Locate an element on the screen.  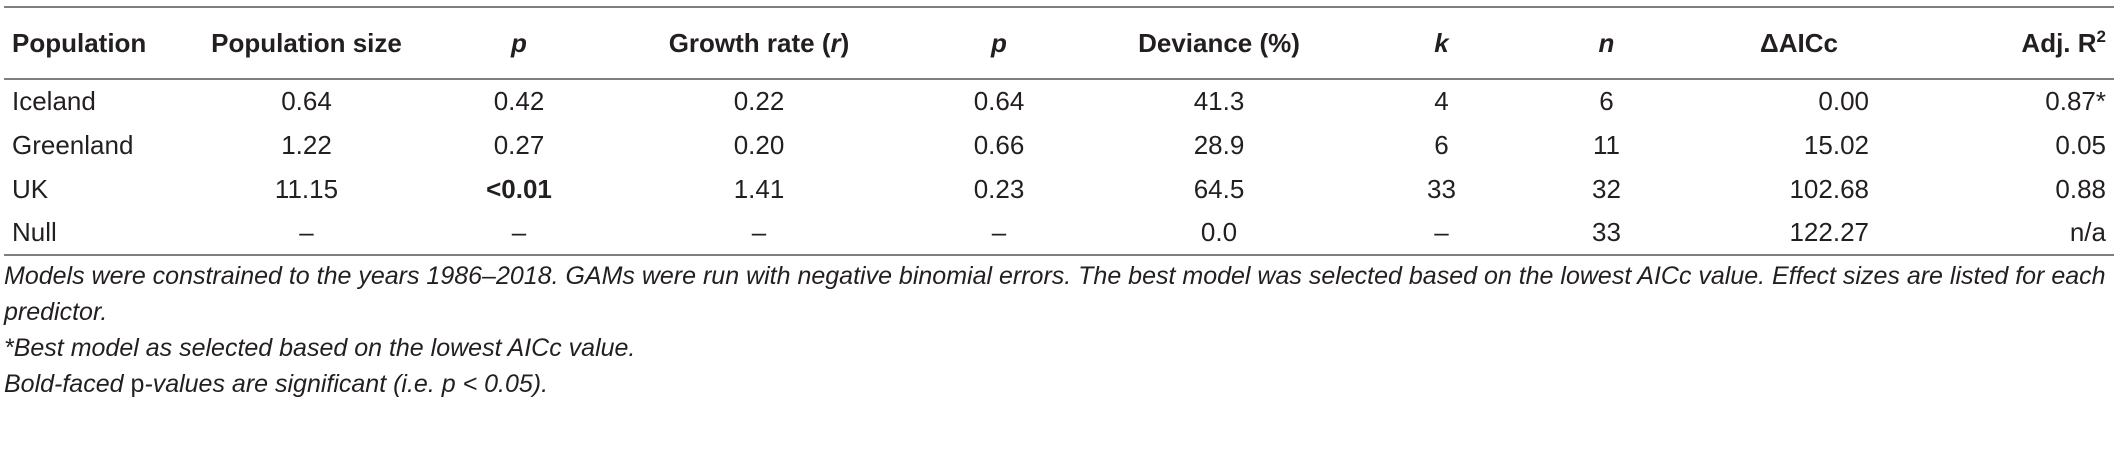
cell-n: 32 is located at coordinates (1606, 188).